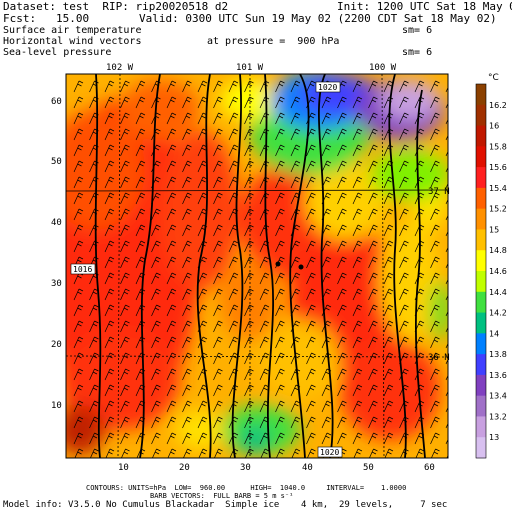  Describe the element at coordinates (329, 452) in the screenshot. I see `isobar-label: 1020` at that location.